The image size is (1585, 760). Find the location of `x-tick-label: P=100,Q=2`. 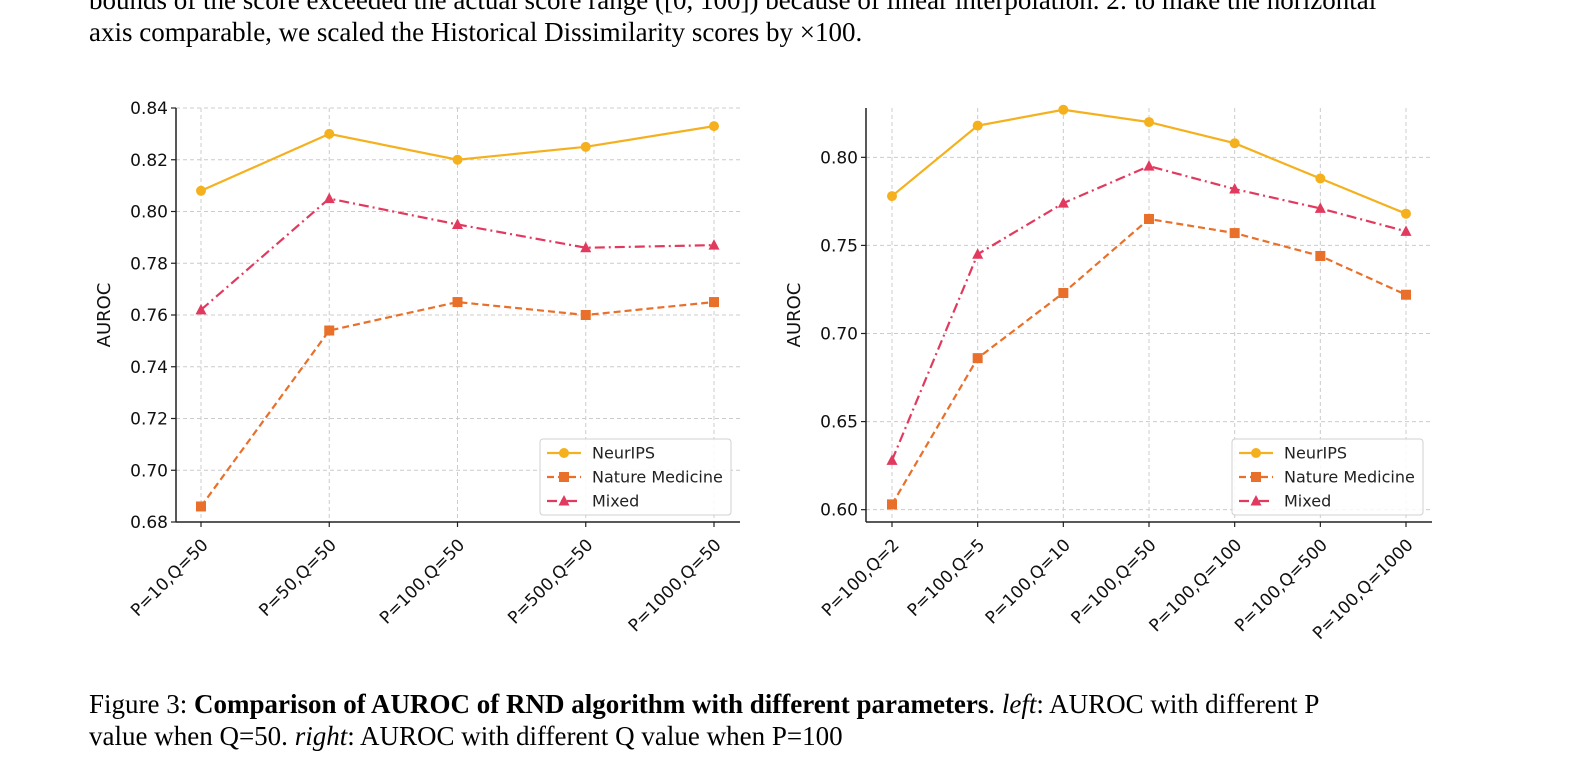

x-tick-label: P=100,Q=2 is located at coordinates (860, 577).